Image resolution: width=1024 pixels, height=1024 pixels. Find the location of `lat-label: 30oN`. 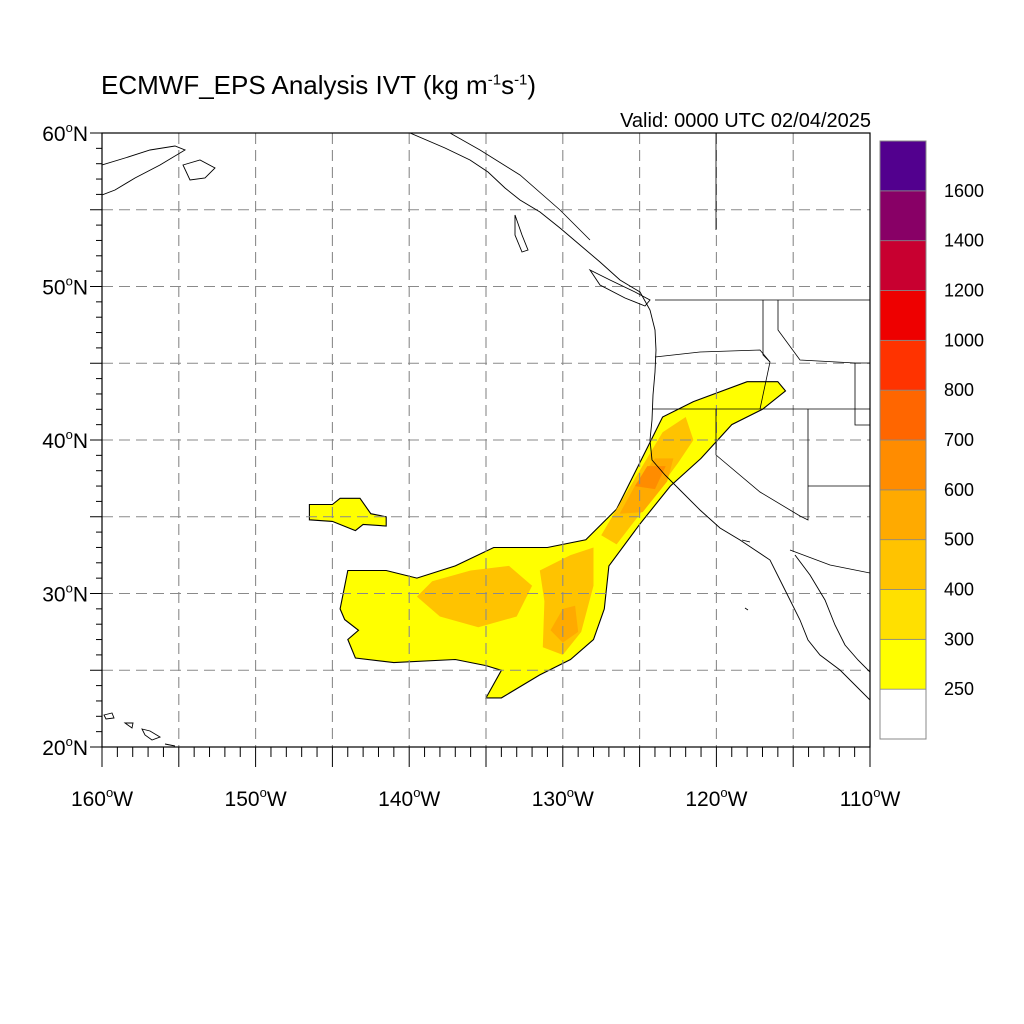

lat-label: 30oN is located at coordinates (65, 594).